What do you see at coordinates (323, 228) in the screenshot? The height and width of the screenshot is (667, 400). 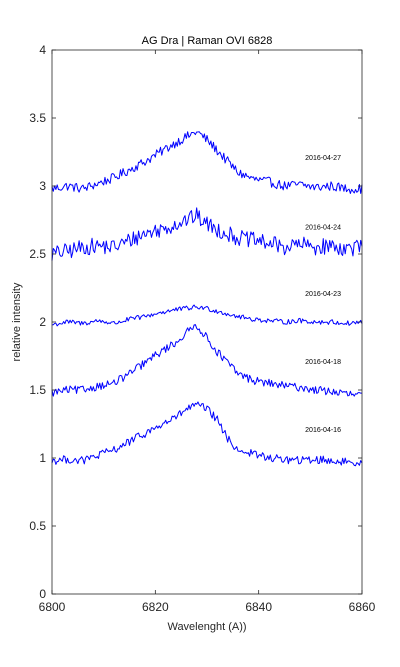 I see `date-annotation: 2016-04-24` at bounding box center [323, 228].